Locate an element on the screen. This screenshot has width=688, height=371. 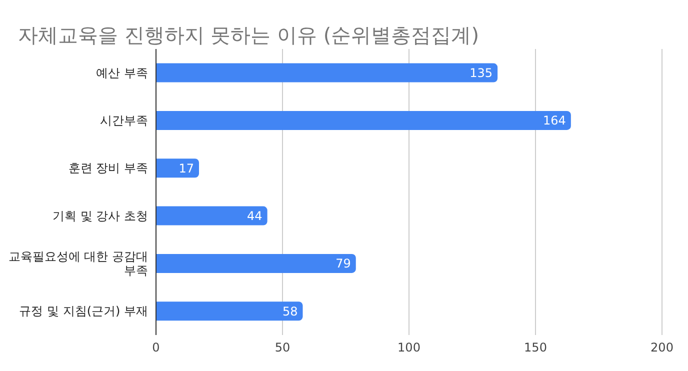
chart-title: 자체교육을 진행하지 못하는 이유 (순위별총점집계) is located at coordinates (248, 34).